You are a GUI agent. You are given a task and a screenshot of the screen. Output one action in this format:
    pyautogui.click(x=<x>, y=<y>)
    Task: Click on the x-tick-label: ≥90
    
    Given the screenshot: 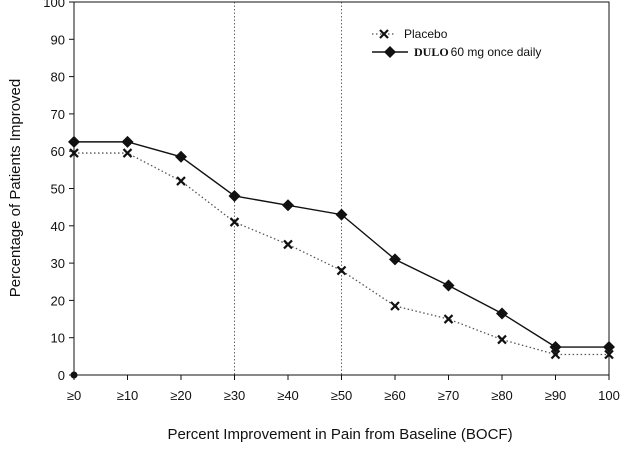 What is the action you would take?
    pyautogui.click(x=556, y=395)
    